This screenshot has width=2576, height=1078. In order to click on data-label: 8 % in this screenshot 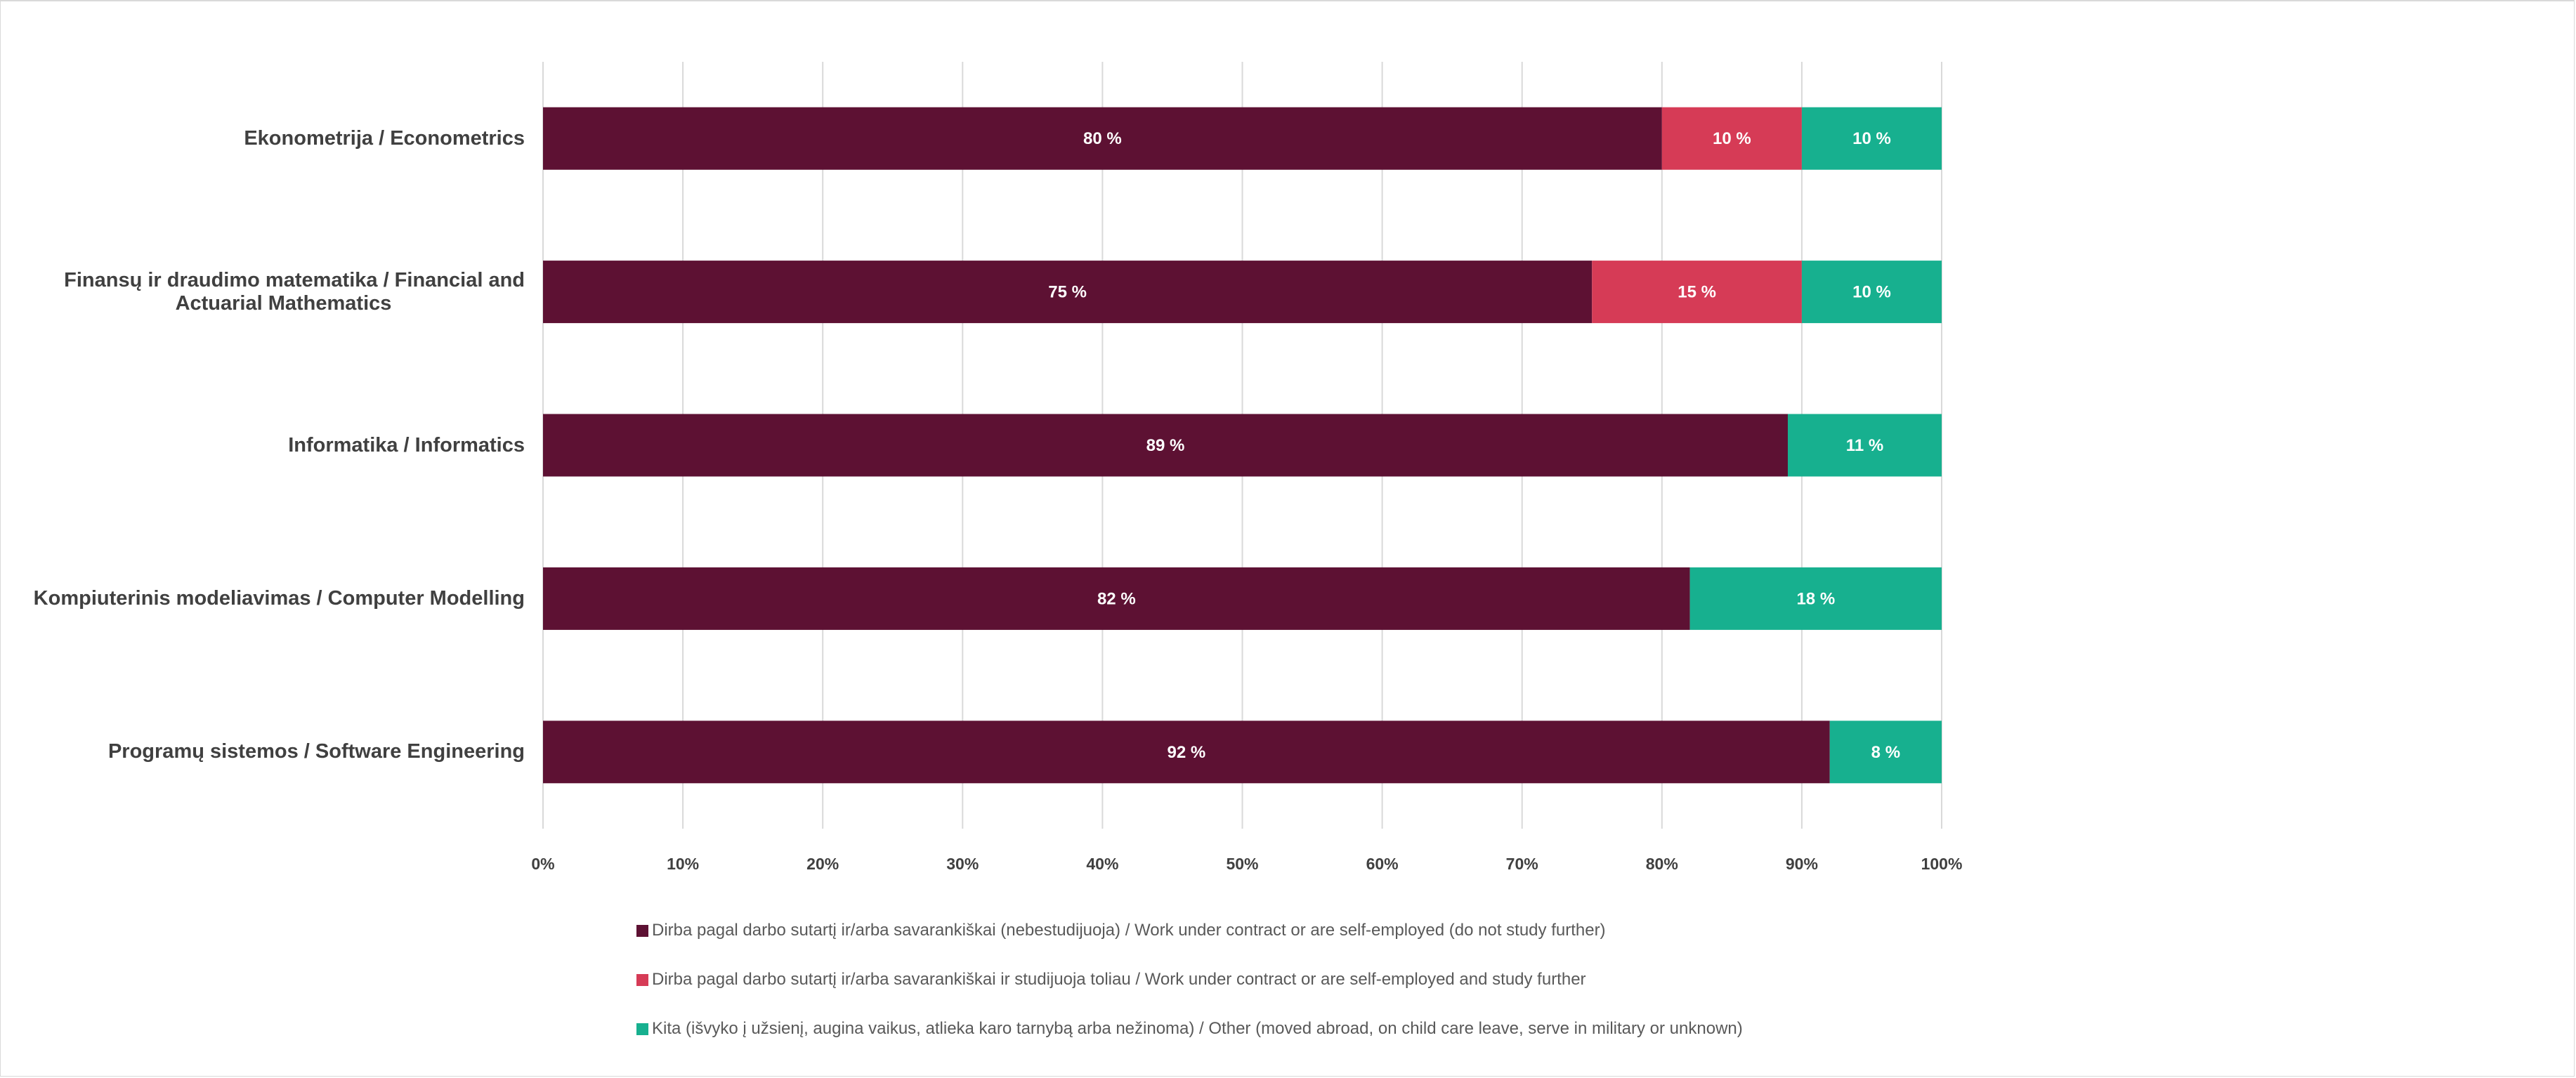, I will do `click(1885, 752)`.